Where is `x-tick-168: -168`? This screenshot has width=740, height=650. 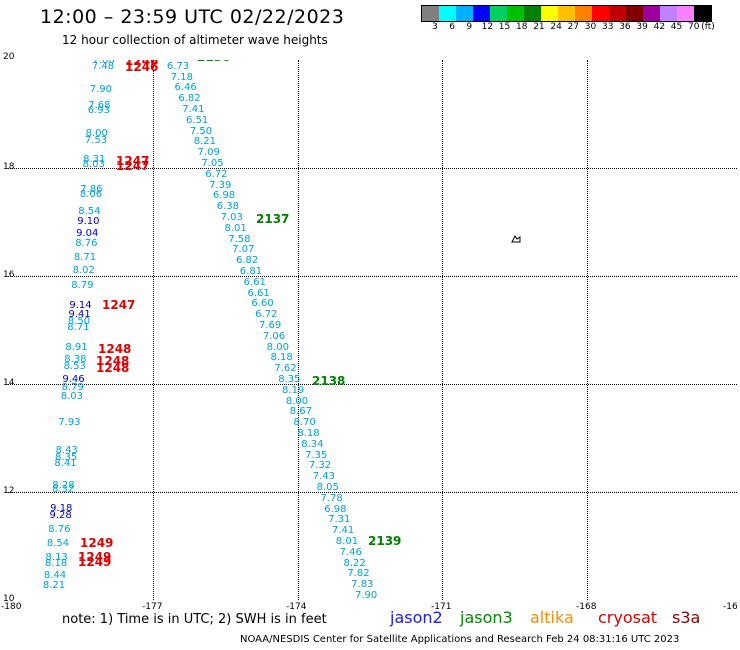 x-tick-168: -168 is located at coordinates (586, 607).